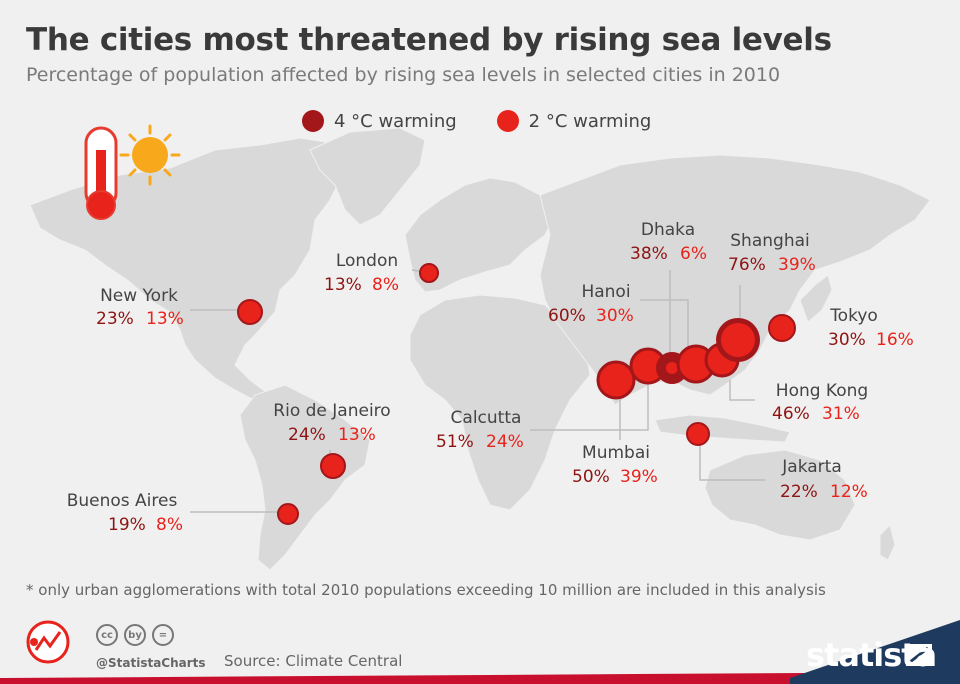 This screenshot has height=684, width=960. I want to click on label-london: London, so click(367, 261).